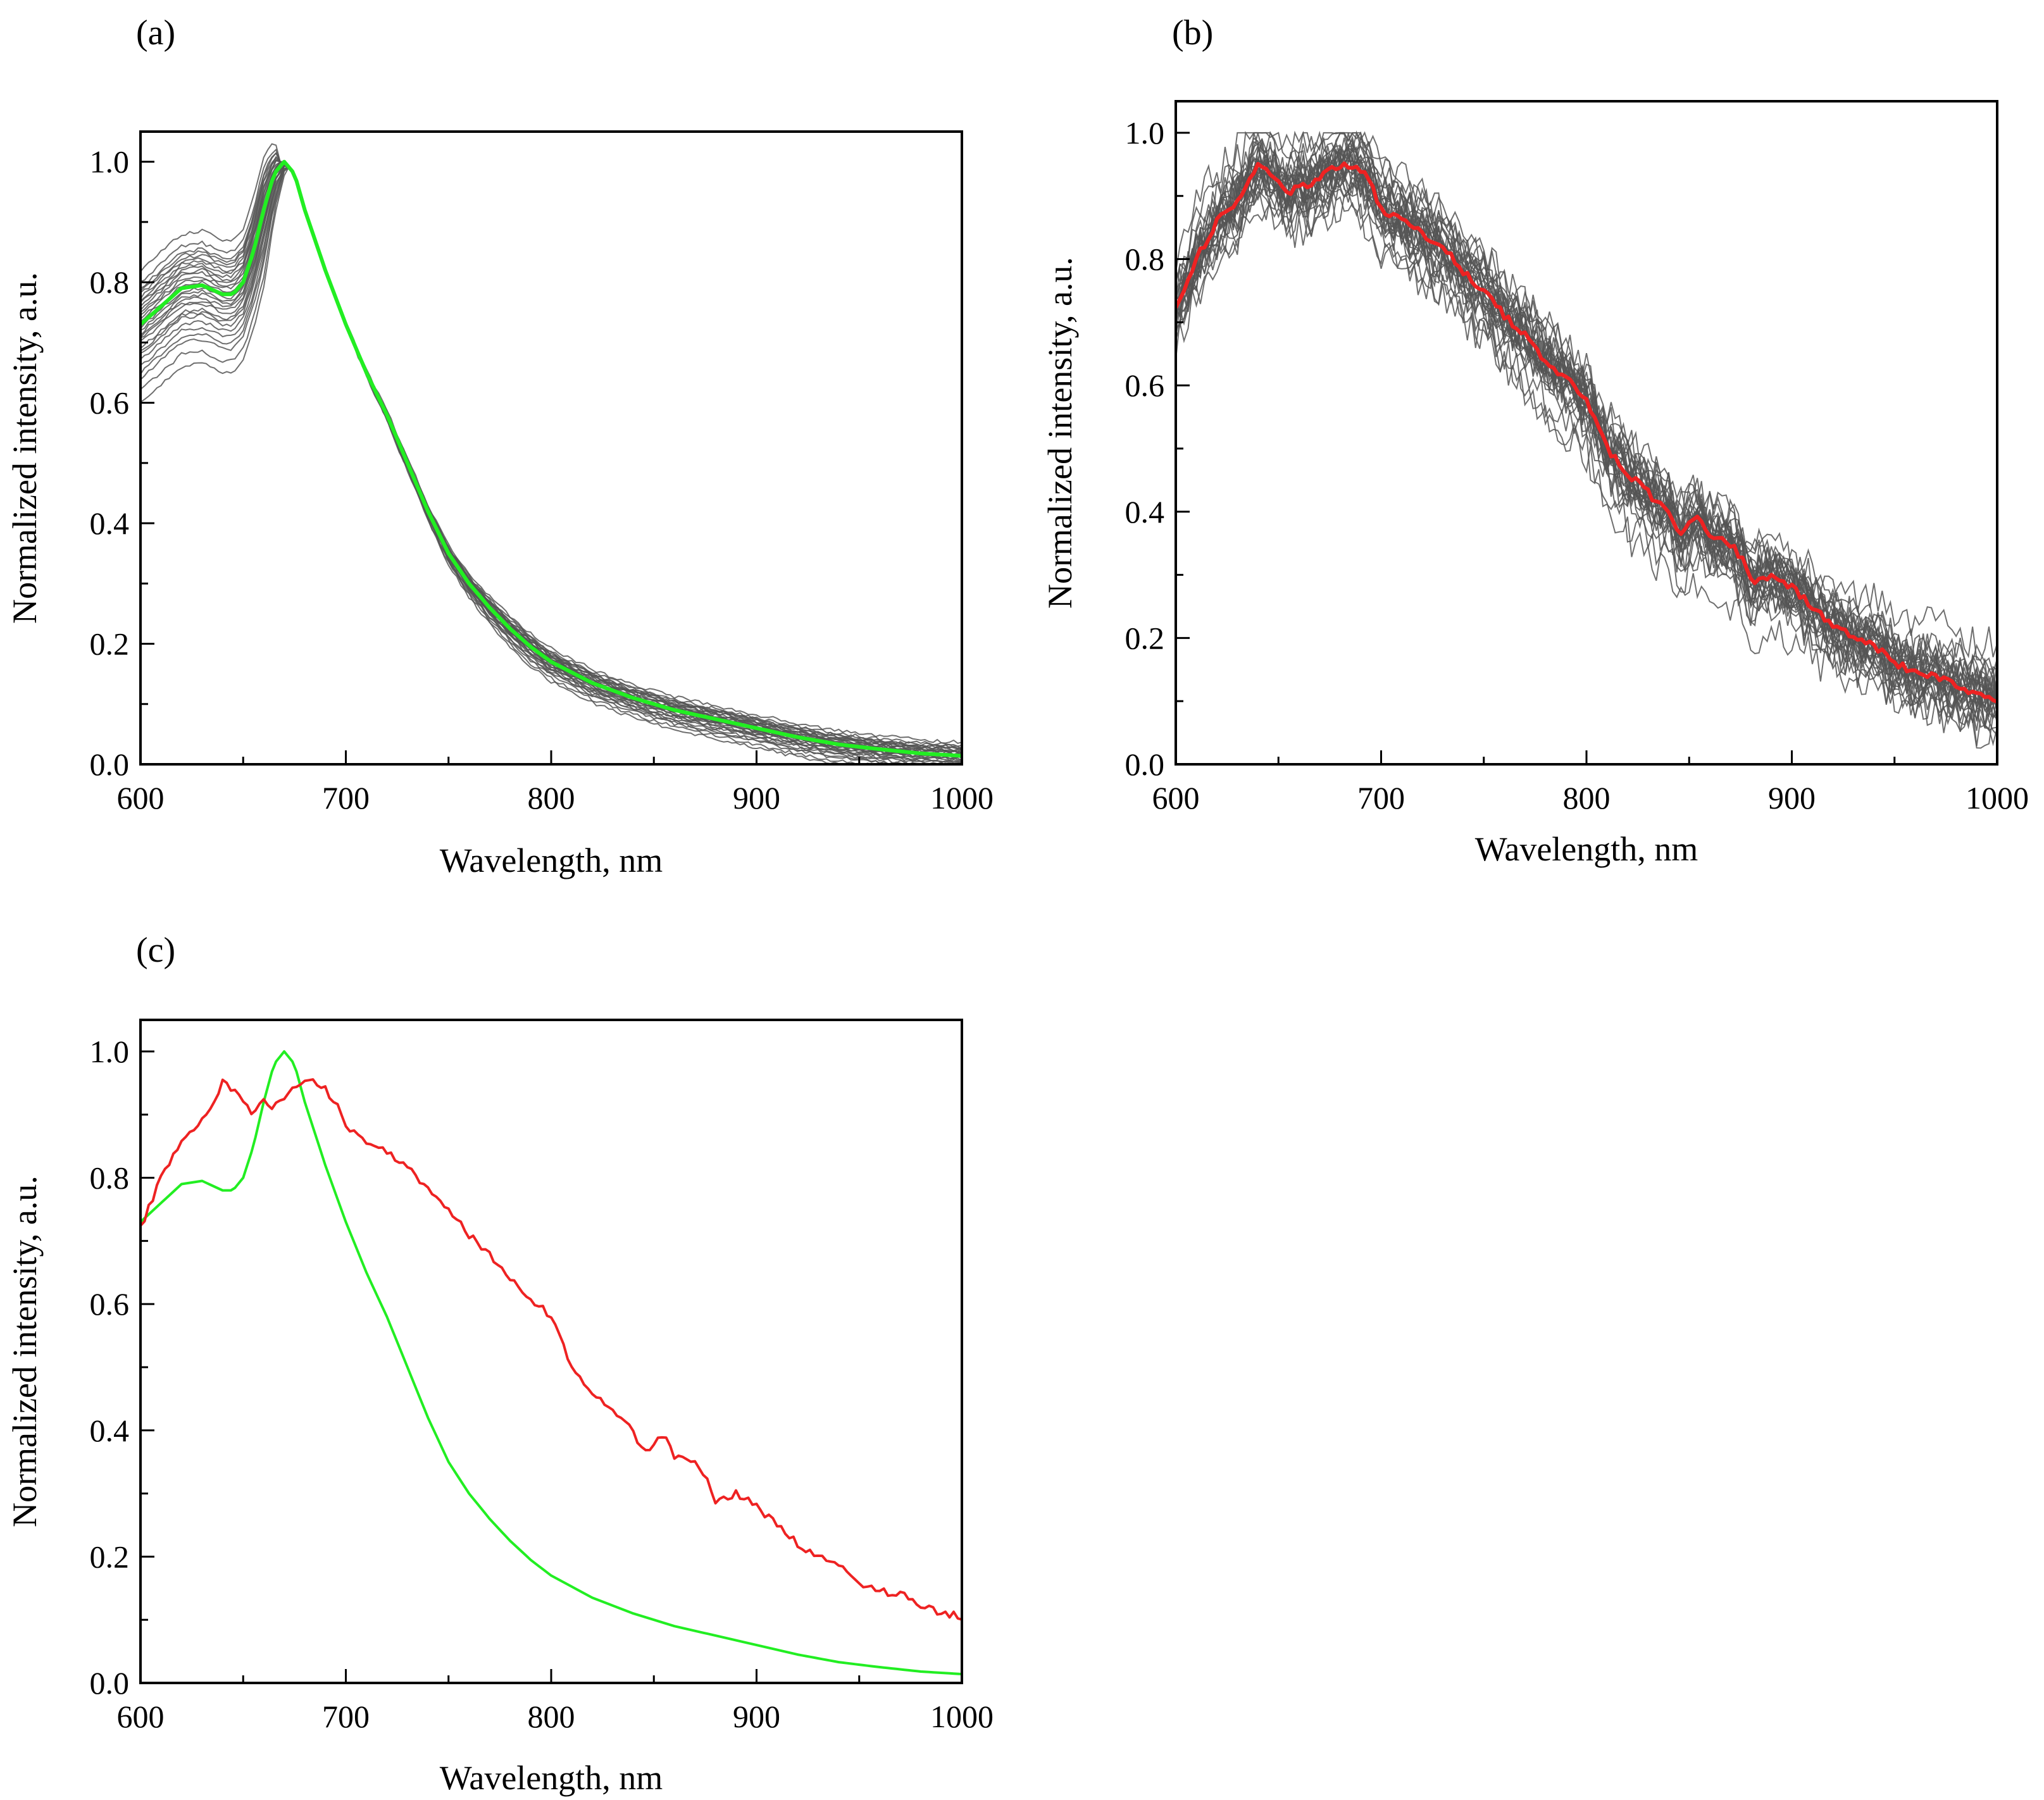 This screenshot has height=1800, width=2044. I want to click on panel-label: (b), so click(1192, 33).